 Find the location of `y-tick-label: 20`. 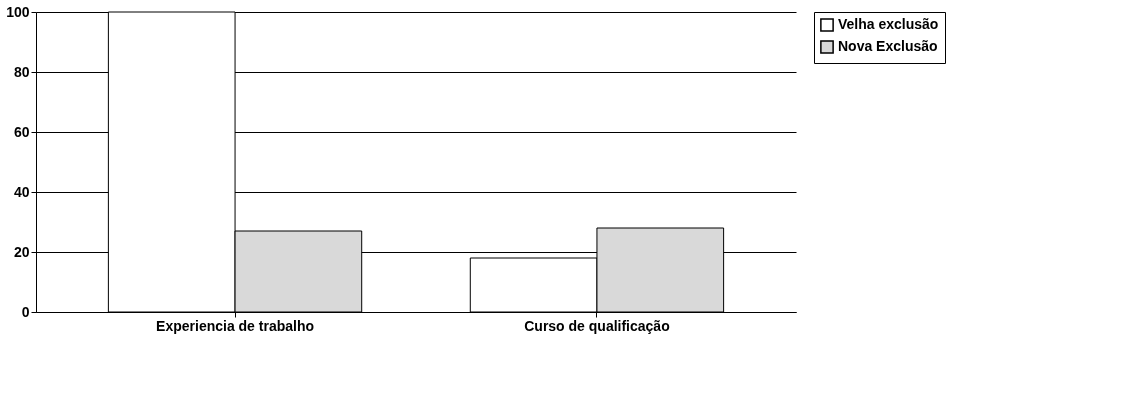

y-tick-label: 20 is located at coordinates (21, 251).